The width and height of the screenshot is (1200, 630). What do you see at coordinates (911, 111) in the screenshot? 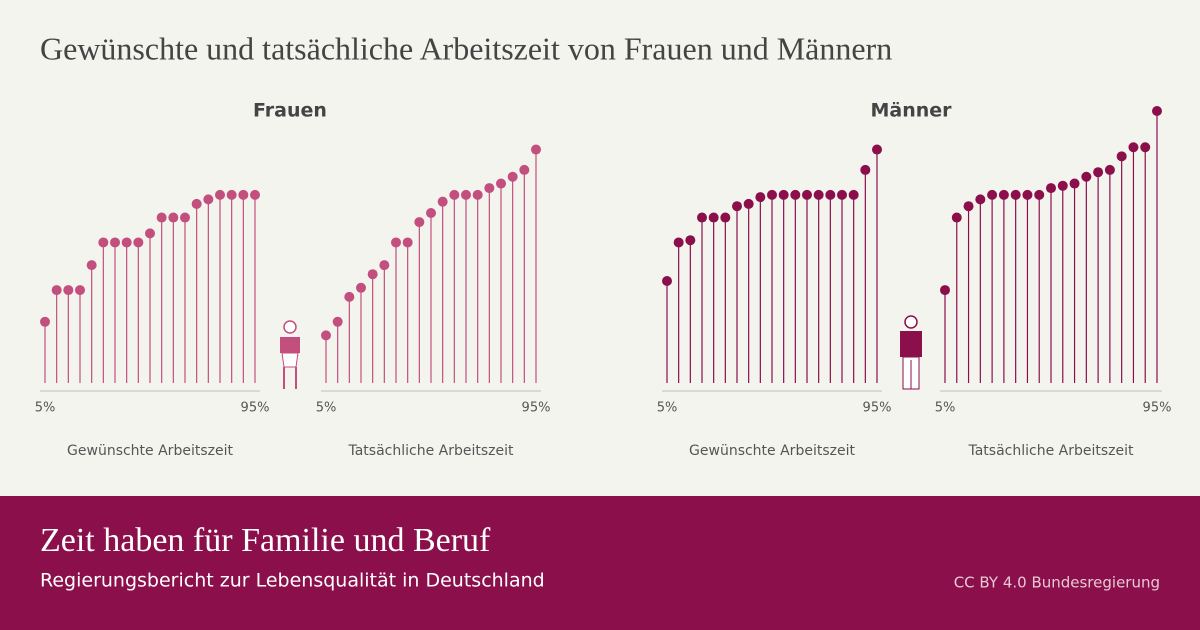
I see `panel-title: Männer` at bounding box center [911, 111].